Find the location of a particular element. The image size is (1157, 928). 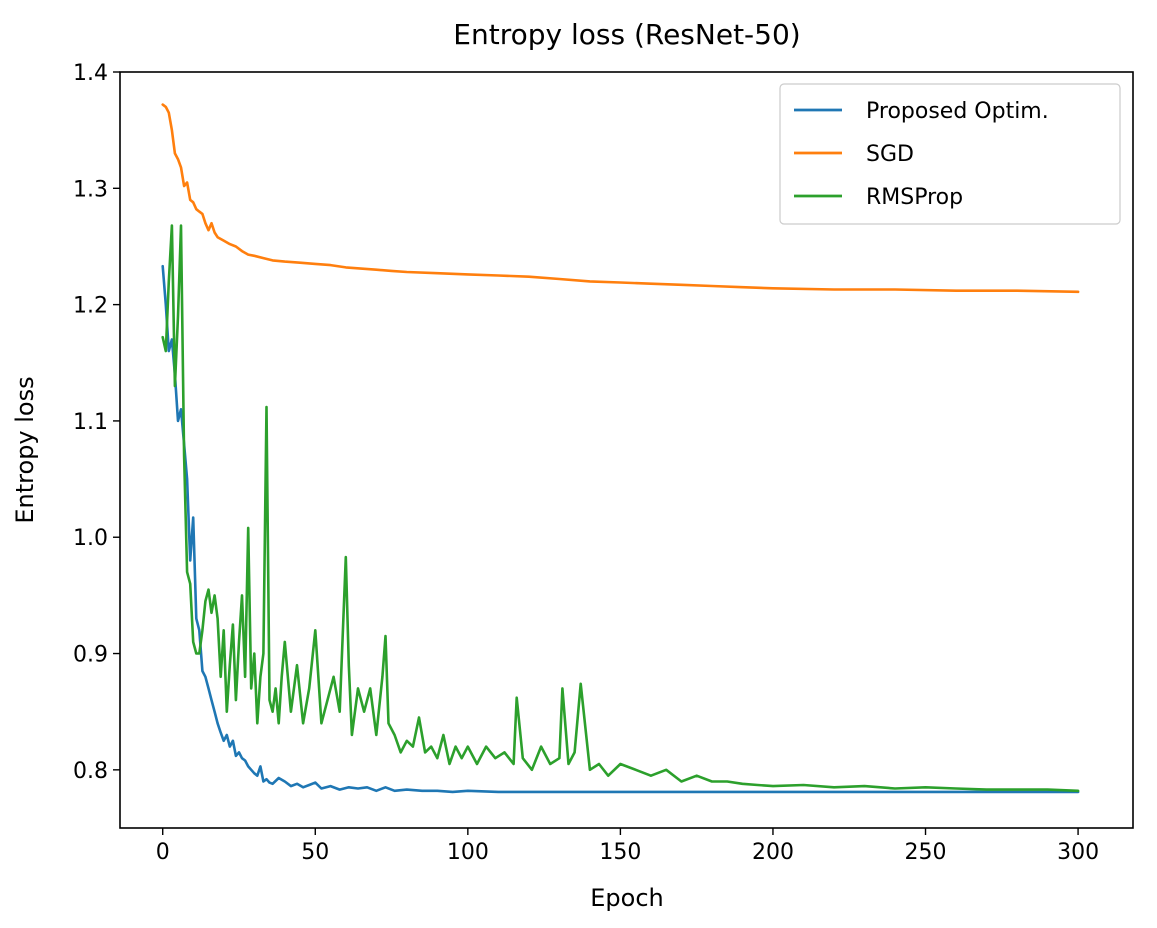

x-tick-label: 300 is located at coordinates (1078, 852).